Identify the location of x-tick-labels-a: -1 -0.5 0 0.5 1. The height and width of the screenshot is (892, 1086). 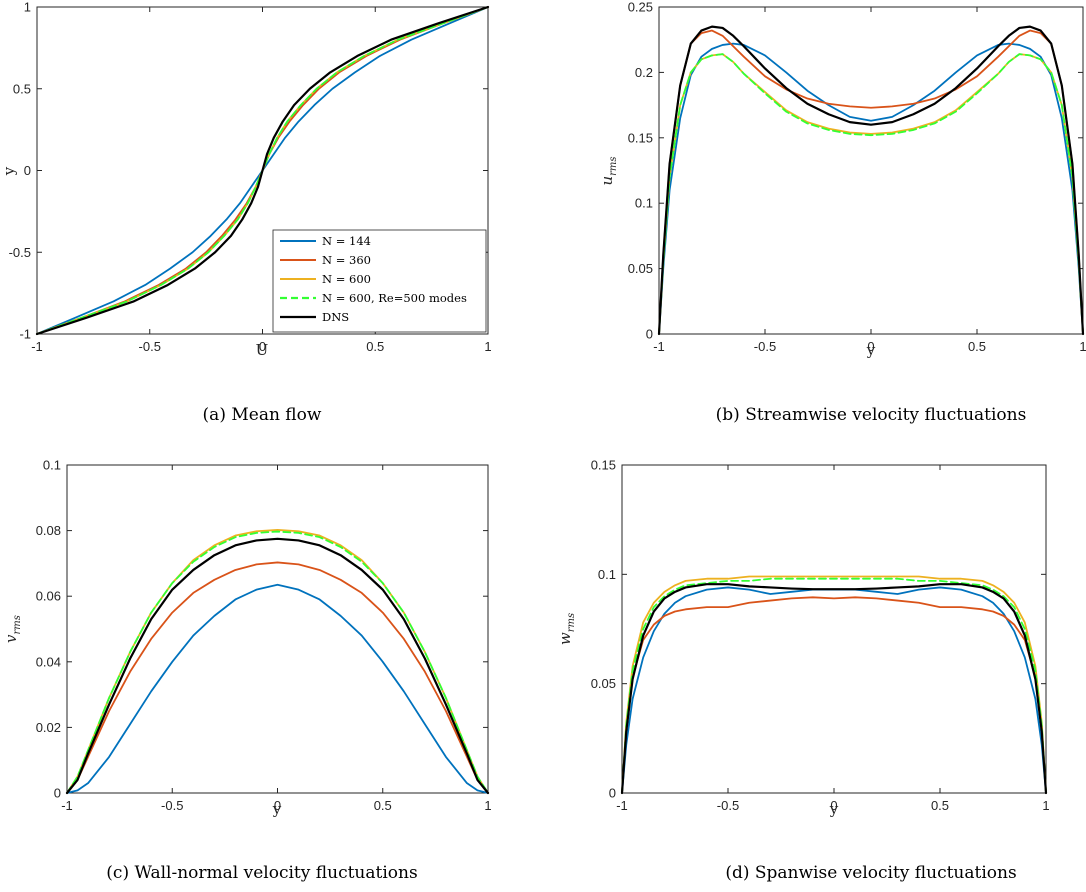
(261, 346).